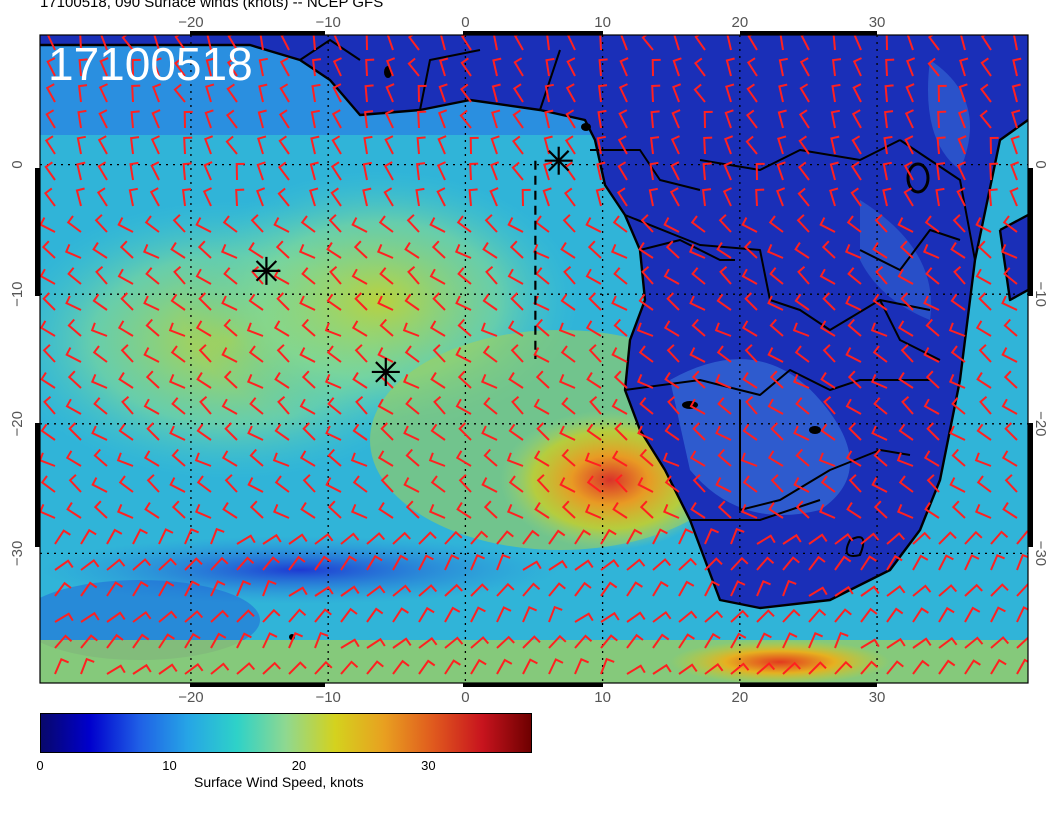 The height and width of the screenshot is (816, 1056). What do you see at coordinates (602, 22) in the screenshot?
I see `lon-tick-label-top: 10` at bounding box center [602, 22].